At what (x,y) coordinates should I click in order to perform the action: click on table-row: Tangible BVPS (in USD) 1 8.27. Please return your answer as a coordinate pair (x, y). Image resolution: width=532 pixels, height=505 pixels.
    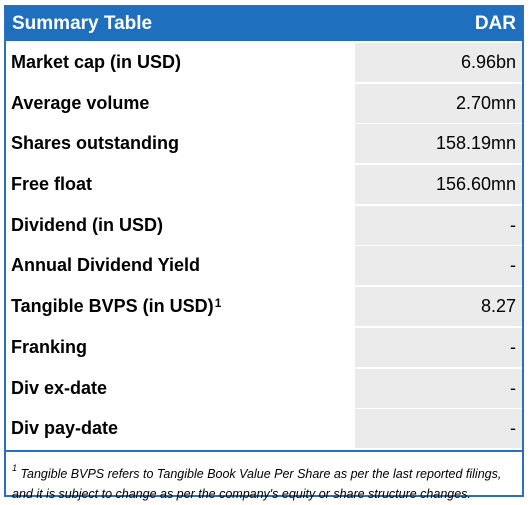
    Looking at the image, I should click on (264, 307).